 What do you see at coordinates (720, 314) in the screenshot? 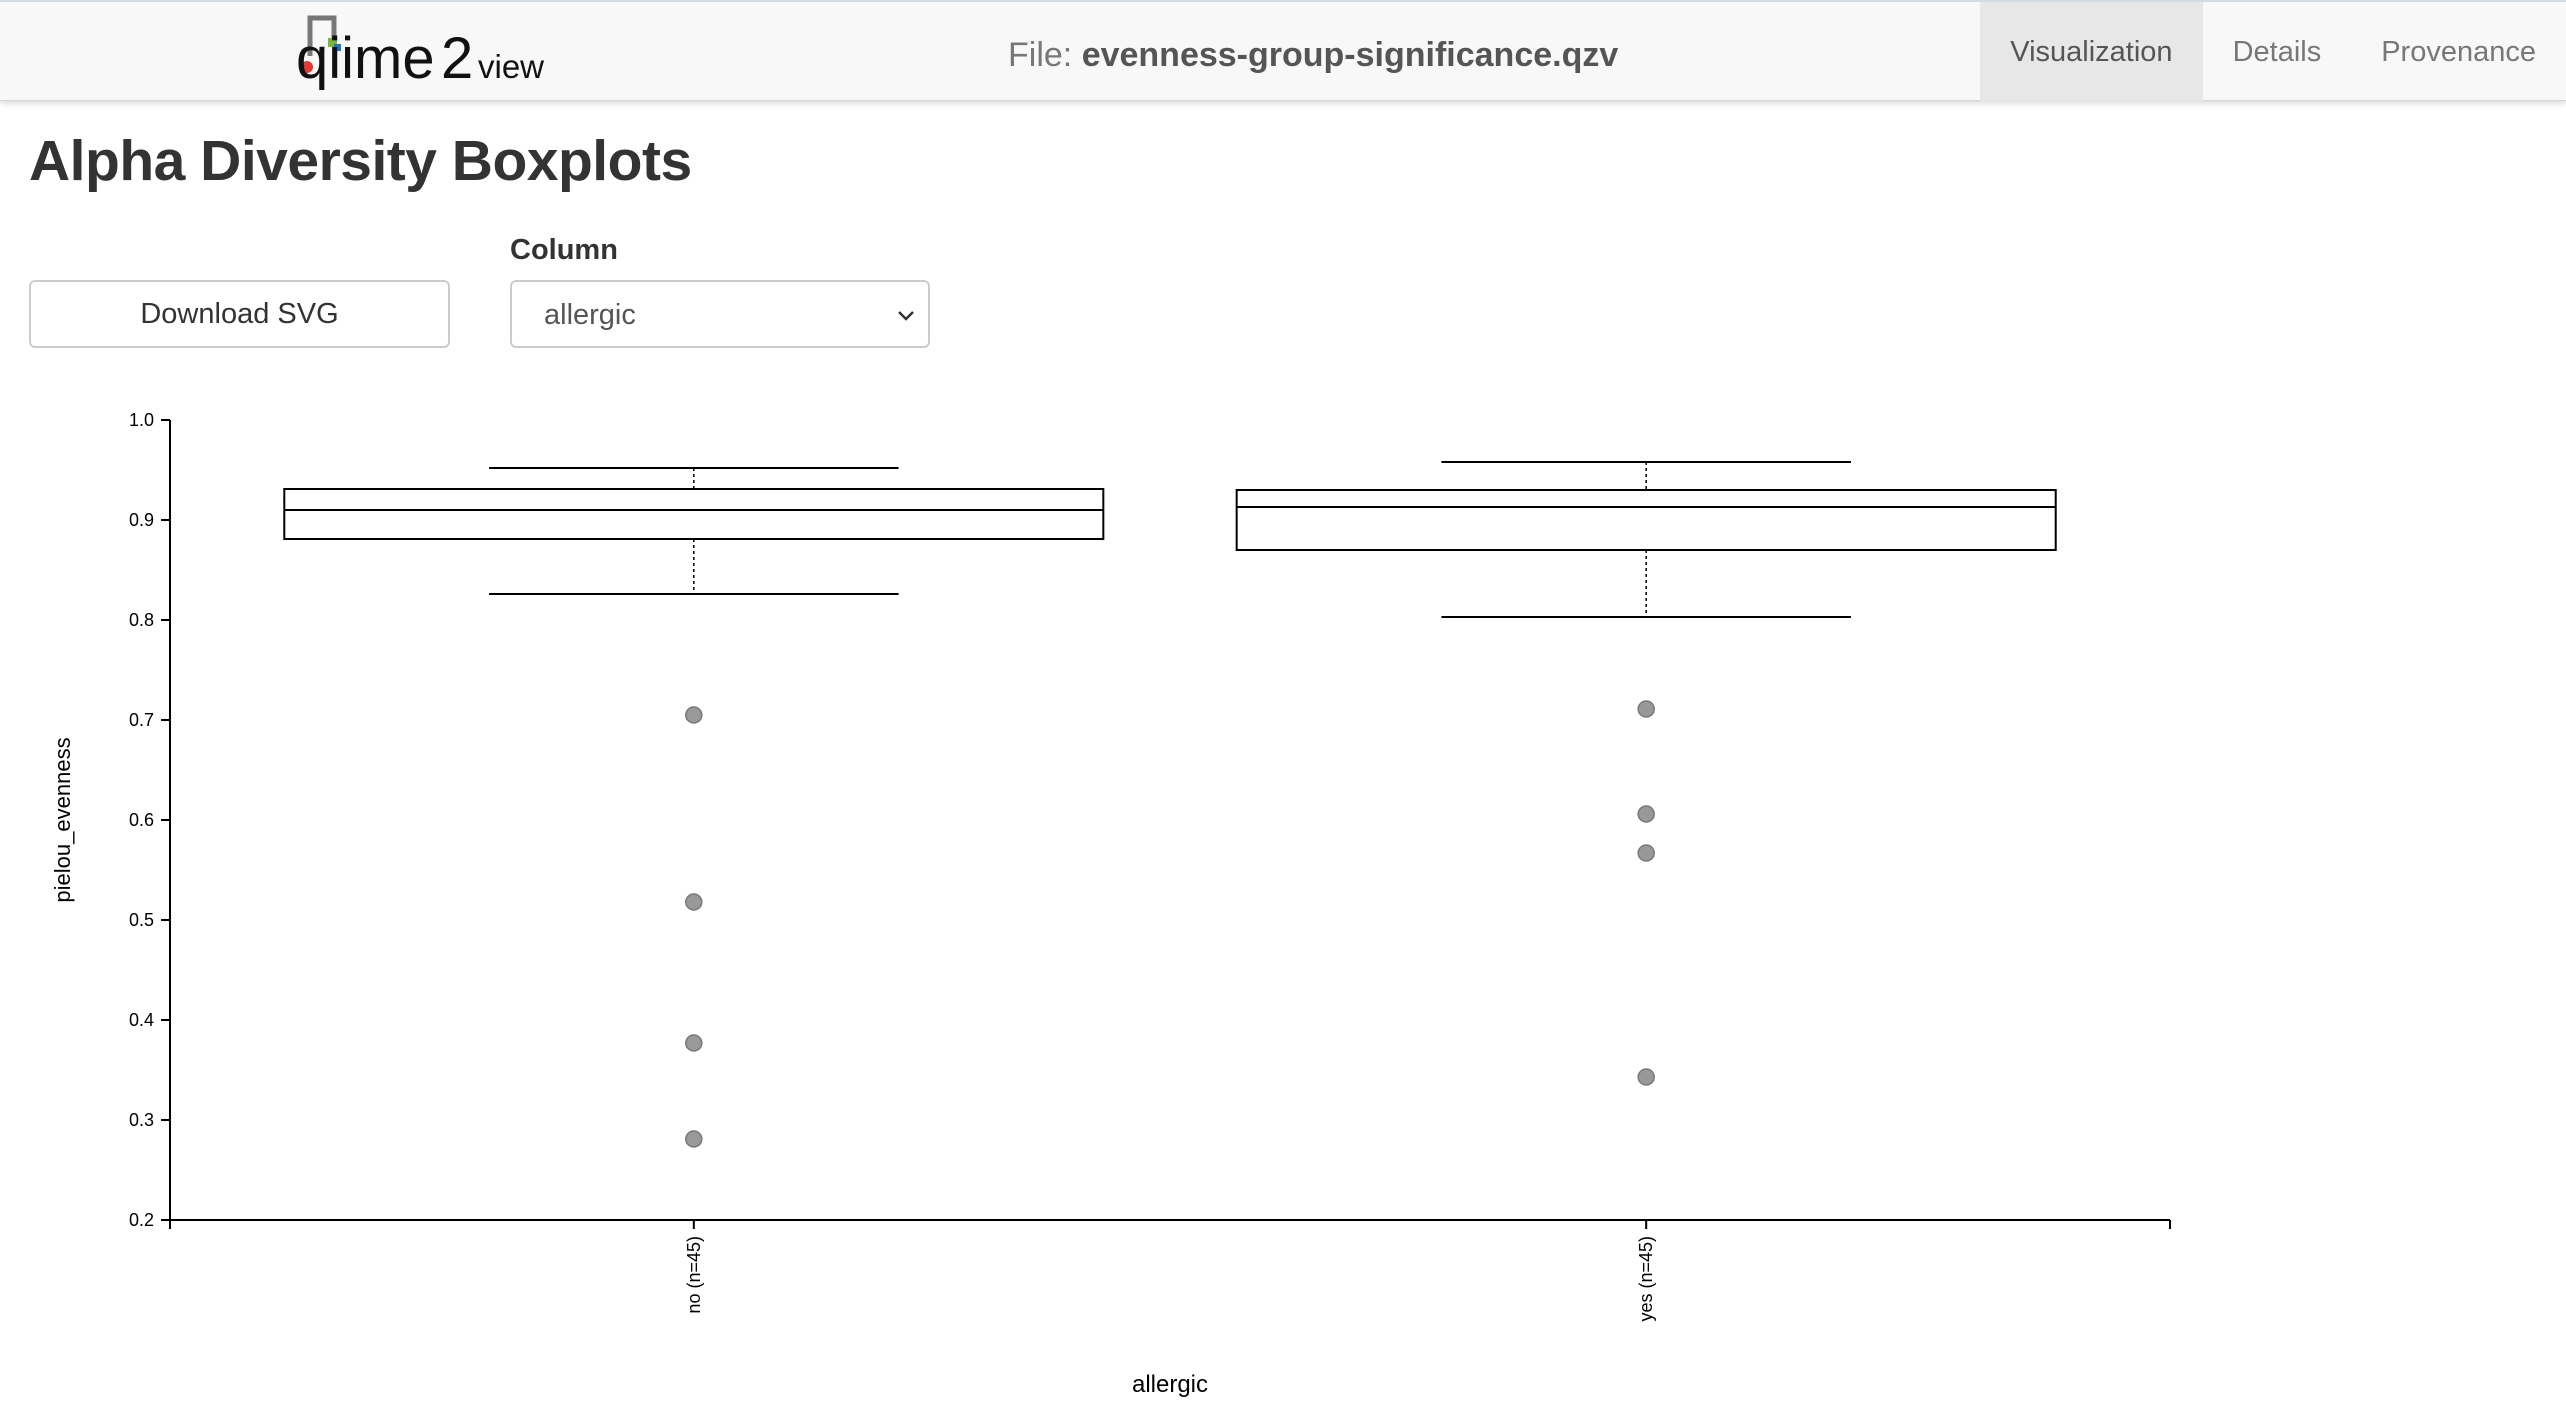
I see `column-select: allergic` at bounding box center [720, 314].